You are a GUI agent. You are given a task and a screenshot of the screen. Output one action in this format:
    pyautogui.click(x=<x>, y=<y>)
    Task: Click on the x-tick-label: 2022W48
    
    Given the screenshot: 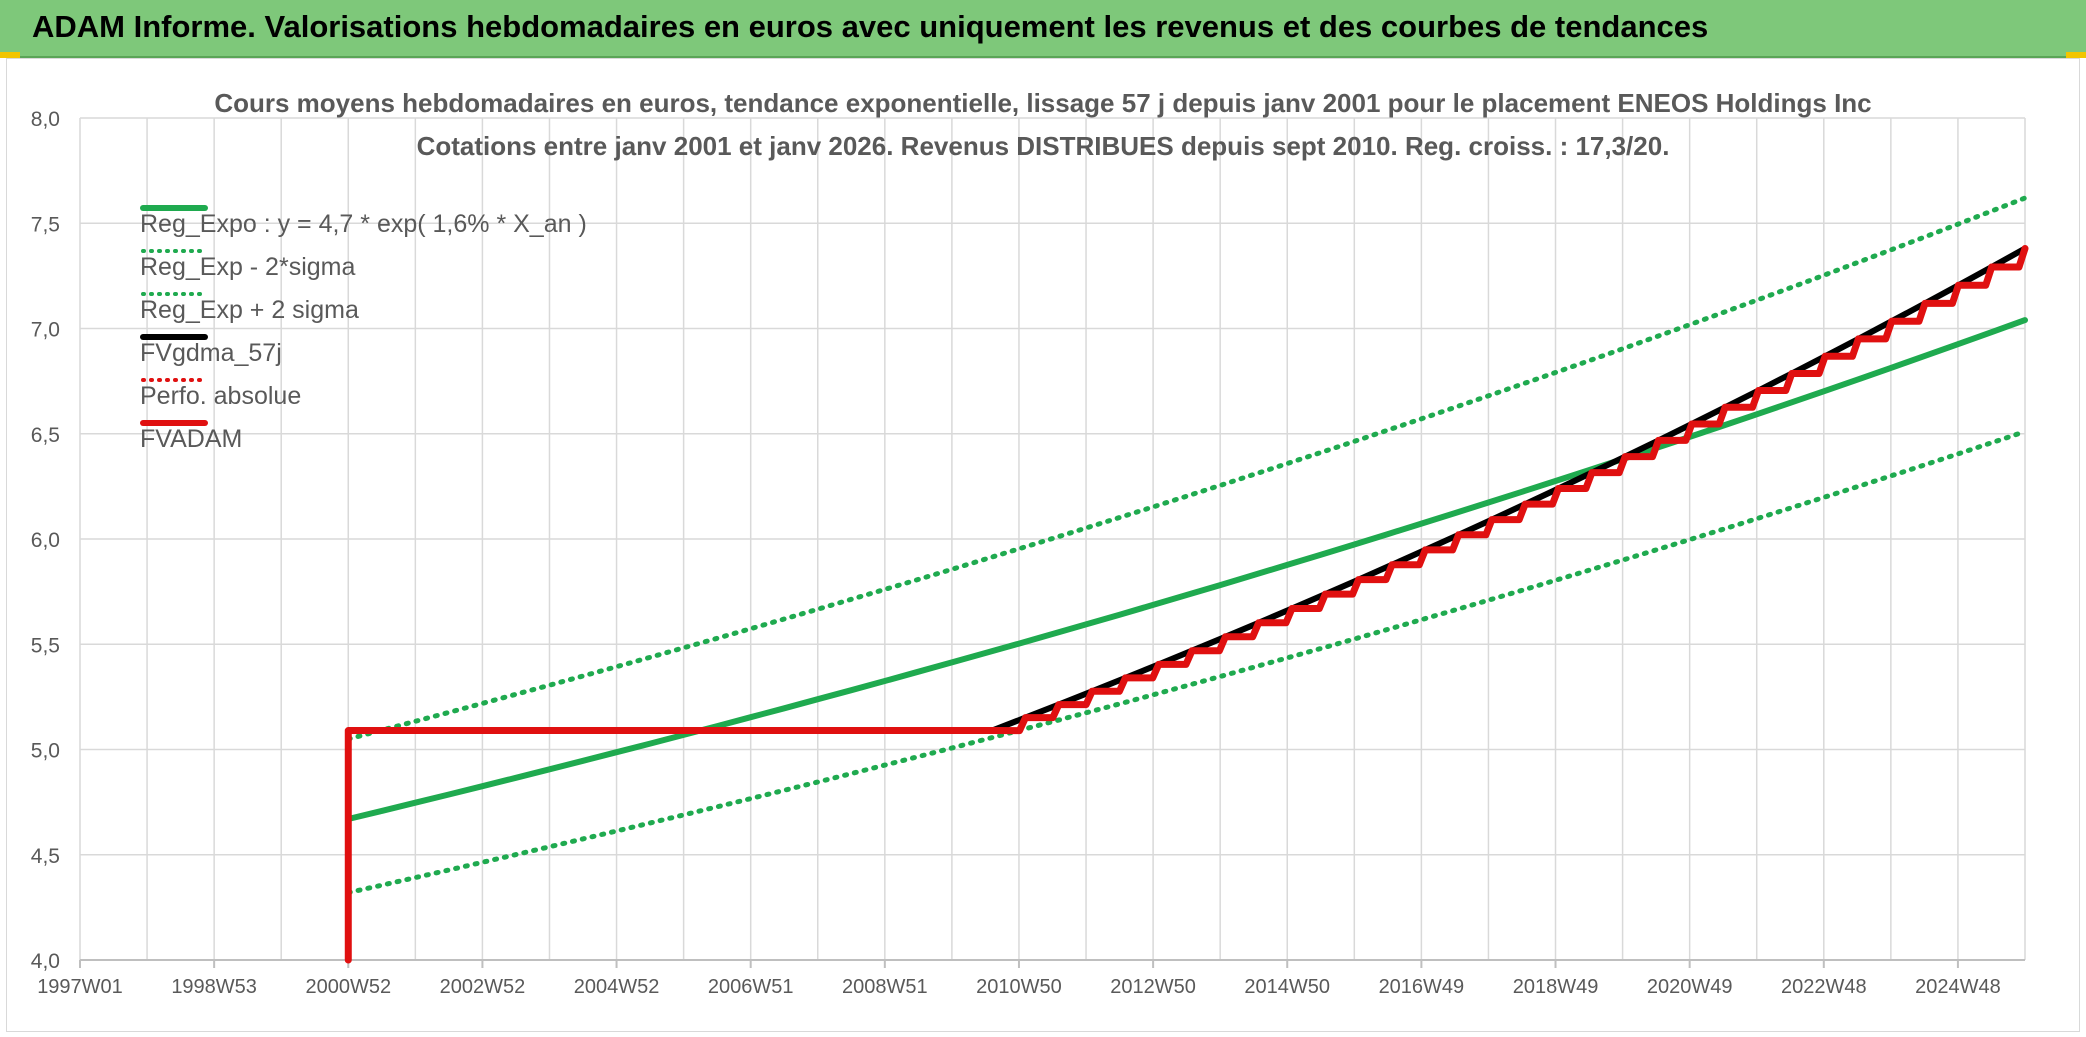 What is the action you would take?
    pyautogui.click(x=1824, y=987)
    